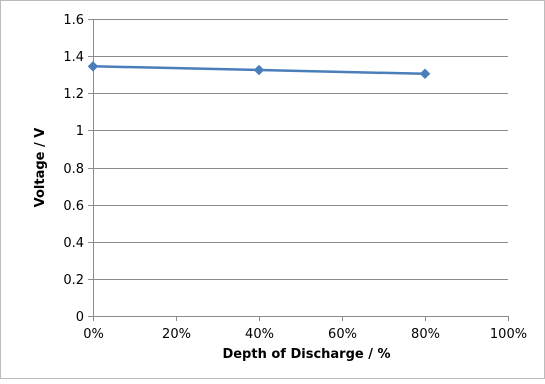  What do you see at coordinates (73, 20) in the screenshot?
I see `y-tick-label: 1.6` at bounding box center [73, 20].